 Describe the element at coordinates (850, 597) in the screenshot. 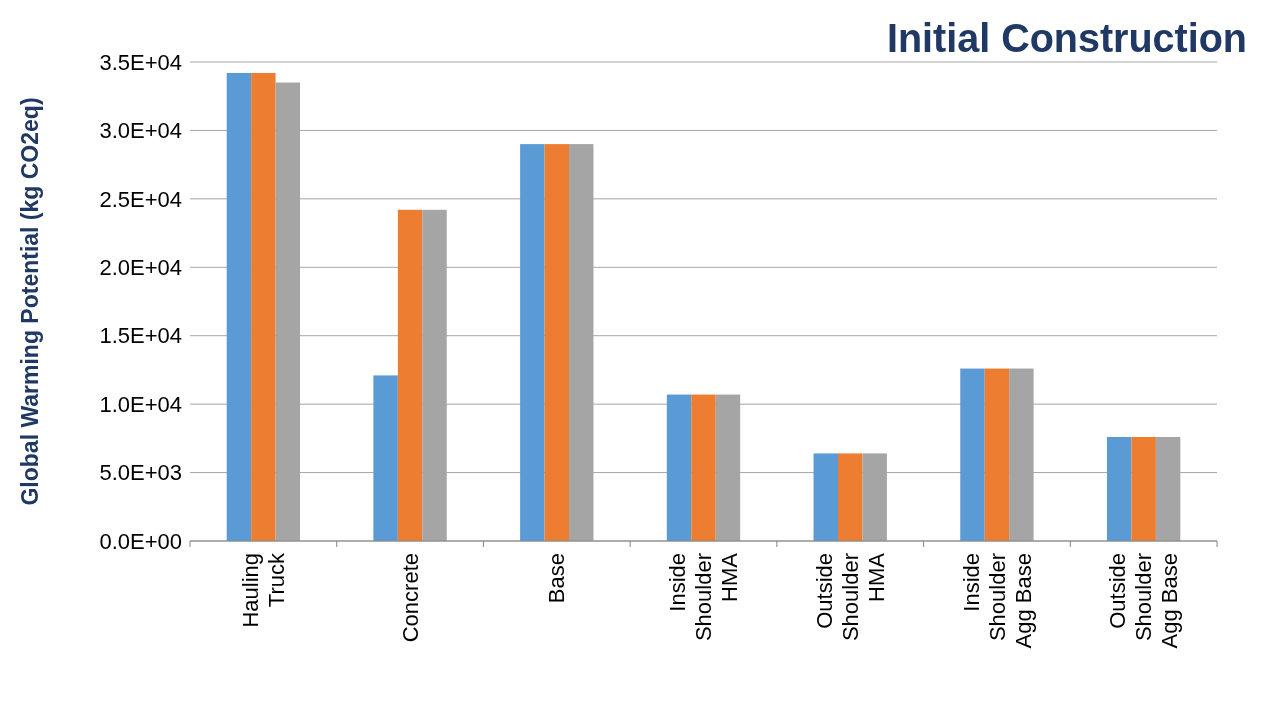

I see `x-tick-label: Outside Shoulder HMA` at that location.